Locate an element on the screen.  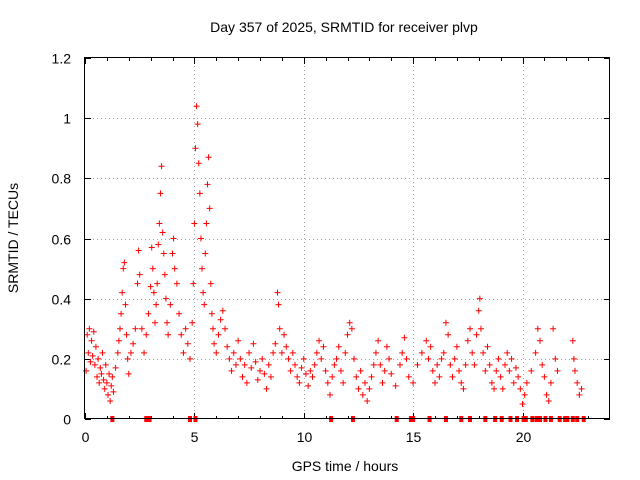
y-axis-label: SRMTID / TECUs is located at coordinates (13, 238).